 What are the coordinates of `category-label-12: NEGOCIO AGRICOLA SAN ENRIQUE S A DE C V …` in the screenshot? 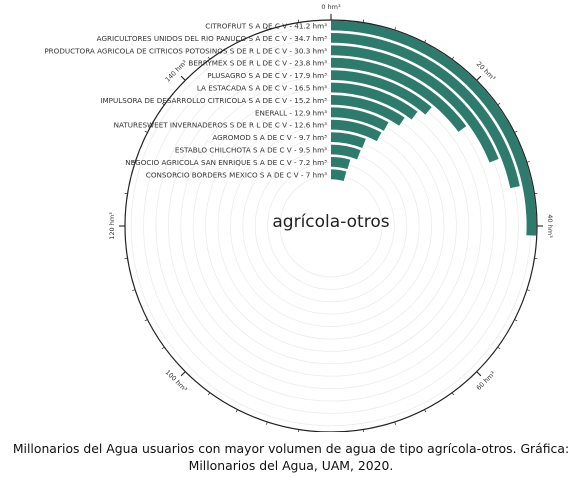 It's located at (226, 162).